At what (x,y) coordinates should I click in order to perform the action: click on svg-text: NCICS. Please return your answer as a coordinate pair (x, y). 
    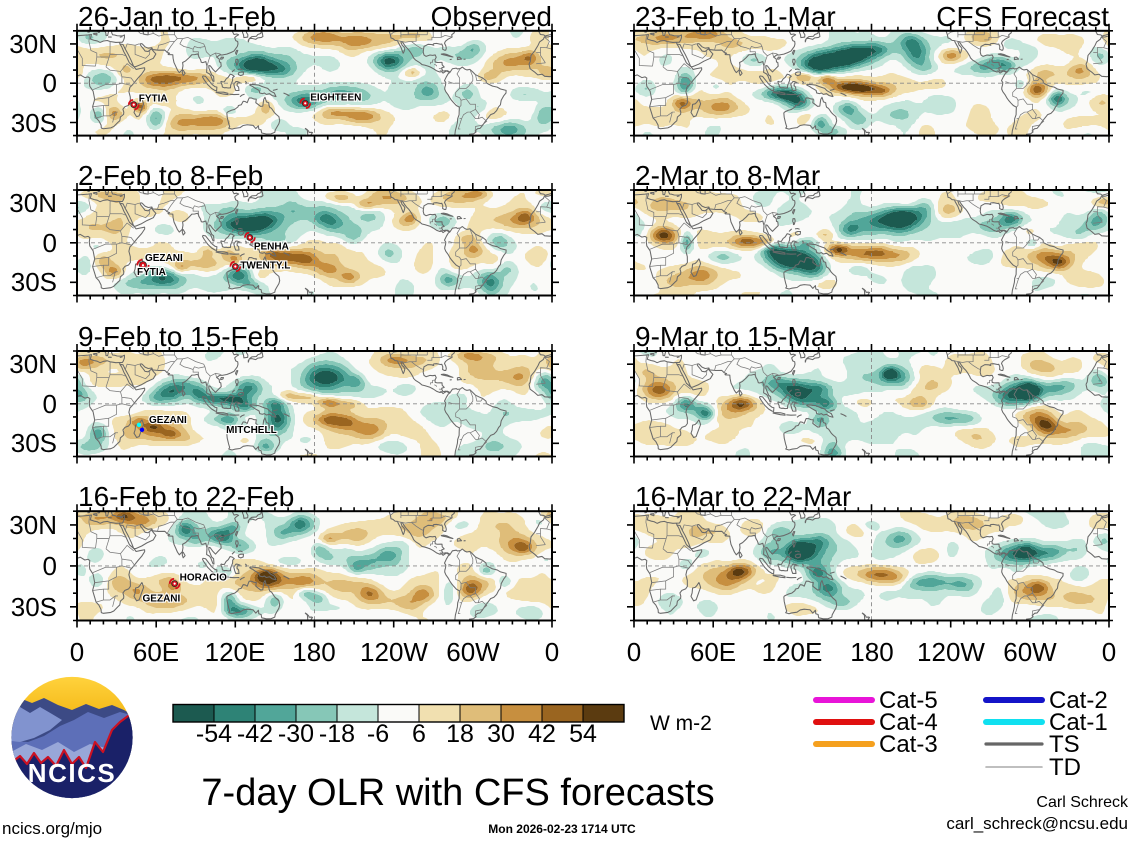
    Looking at the image, I should click on (72, 773).